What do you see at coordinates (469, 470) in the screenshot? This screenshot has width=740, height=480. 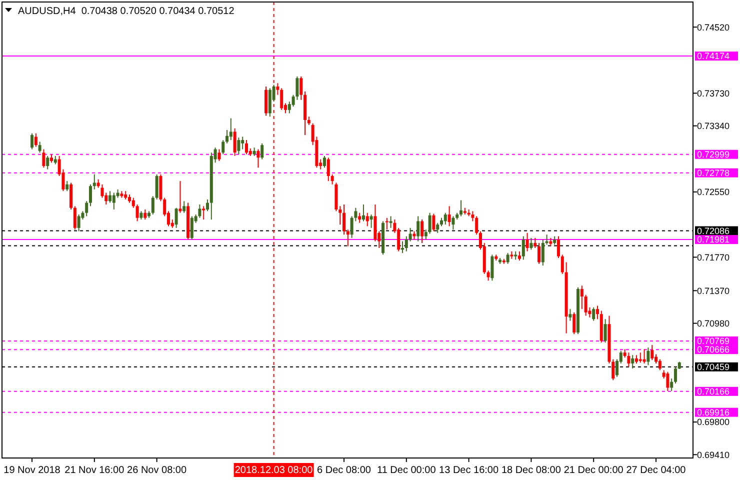 I see `x-tick-label: 13 Dec 16:00` at bounding box center [469, 470].